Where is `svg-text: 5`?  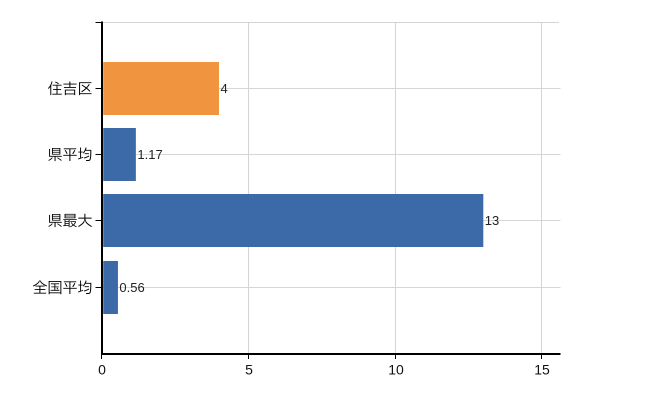
svg-text: 5 is located at coordinates (249, 370).